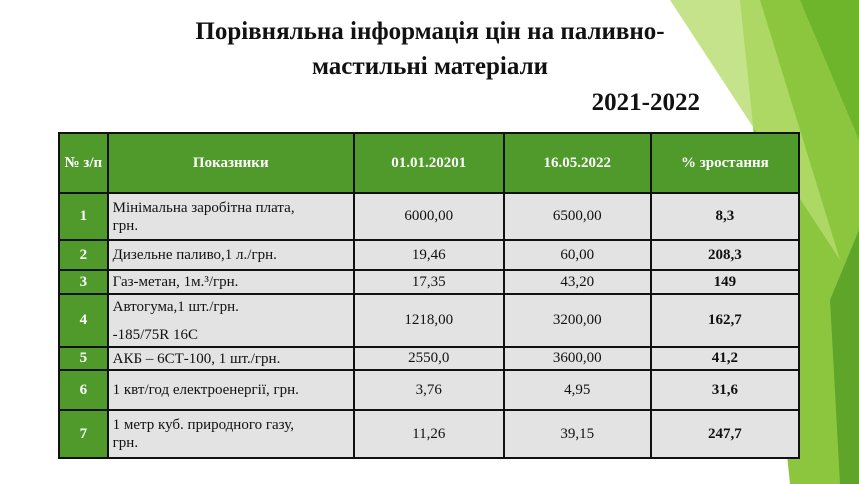 The height and width of the screenshot is (484, 859). I want to click on growth: 8,3, so click(725, 216).